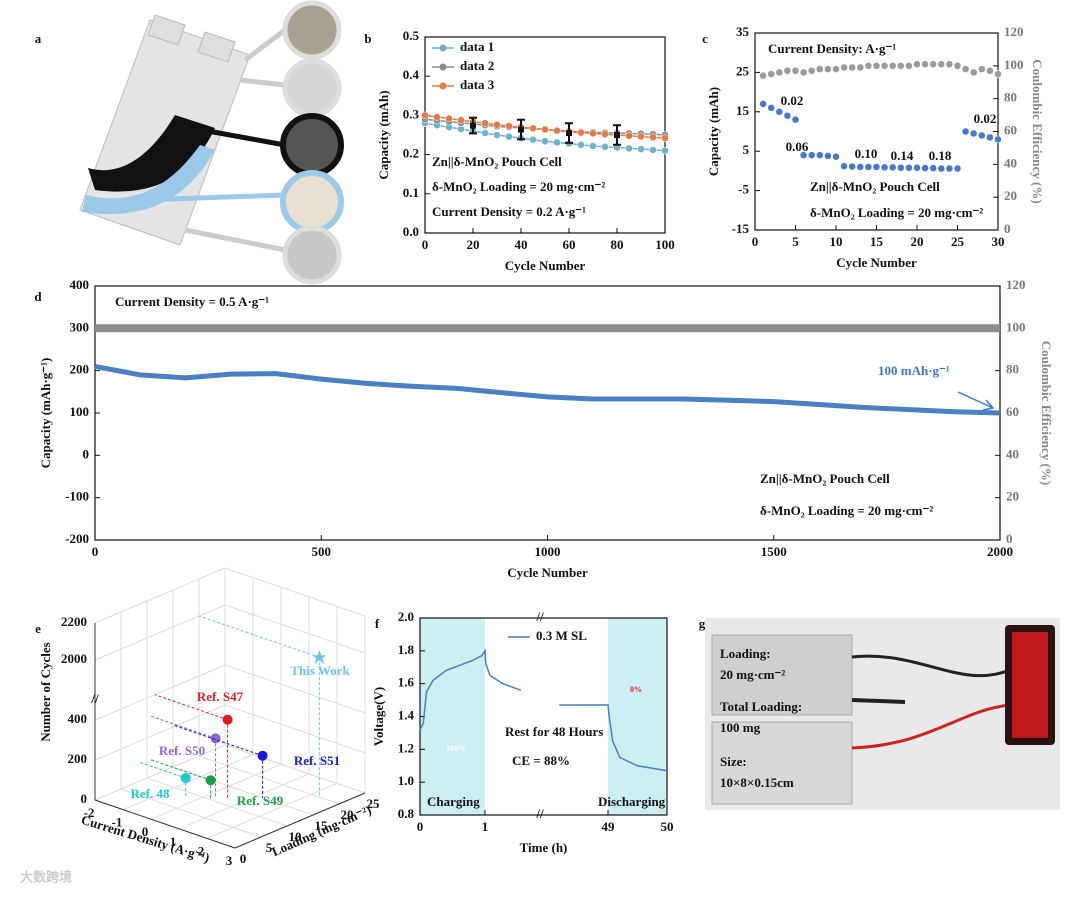 This screenshot has height=902, width=1080. What do you see at coordinates (636, 689) in the screenshot?
I see `annotation: 0%` at bounding box center [636, 689].